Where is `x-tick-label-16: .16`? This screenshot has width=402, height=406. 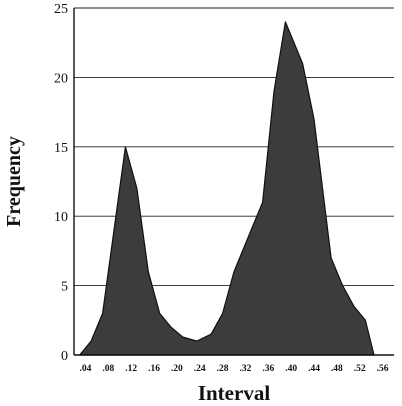
x-tick-label-16: .16 is located at coordinates (154, 369).